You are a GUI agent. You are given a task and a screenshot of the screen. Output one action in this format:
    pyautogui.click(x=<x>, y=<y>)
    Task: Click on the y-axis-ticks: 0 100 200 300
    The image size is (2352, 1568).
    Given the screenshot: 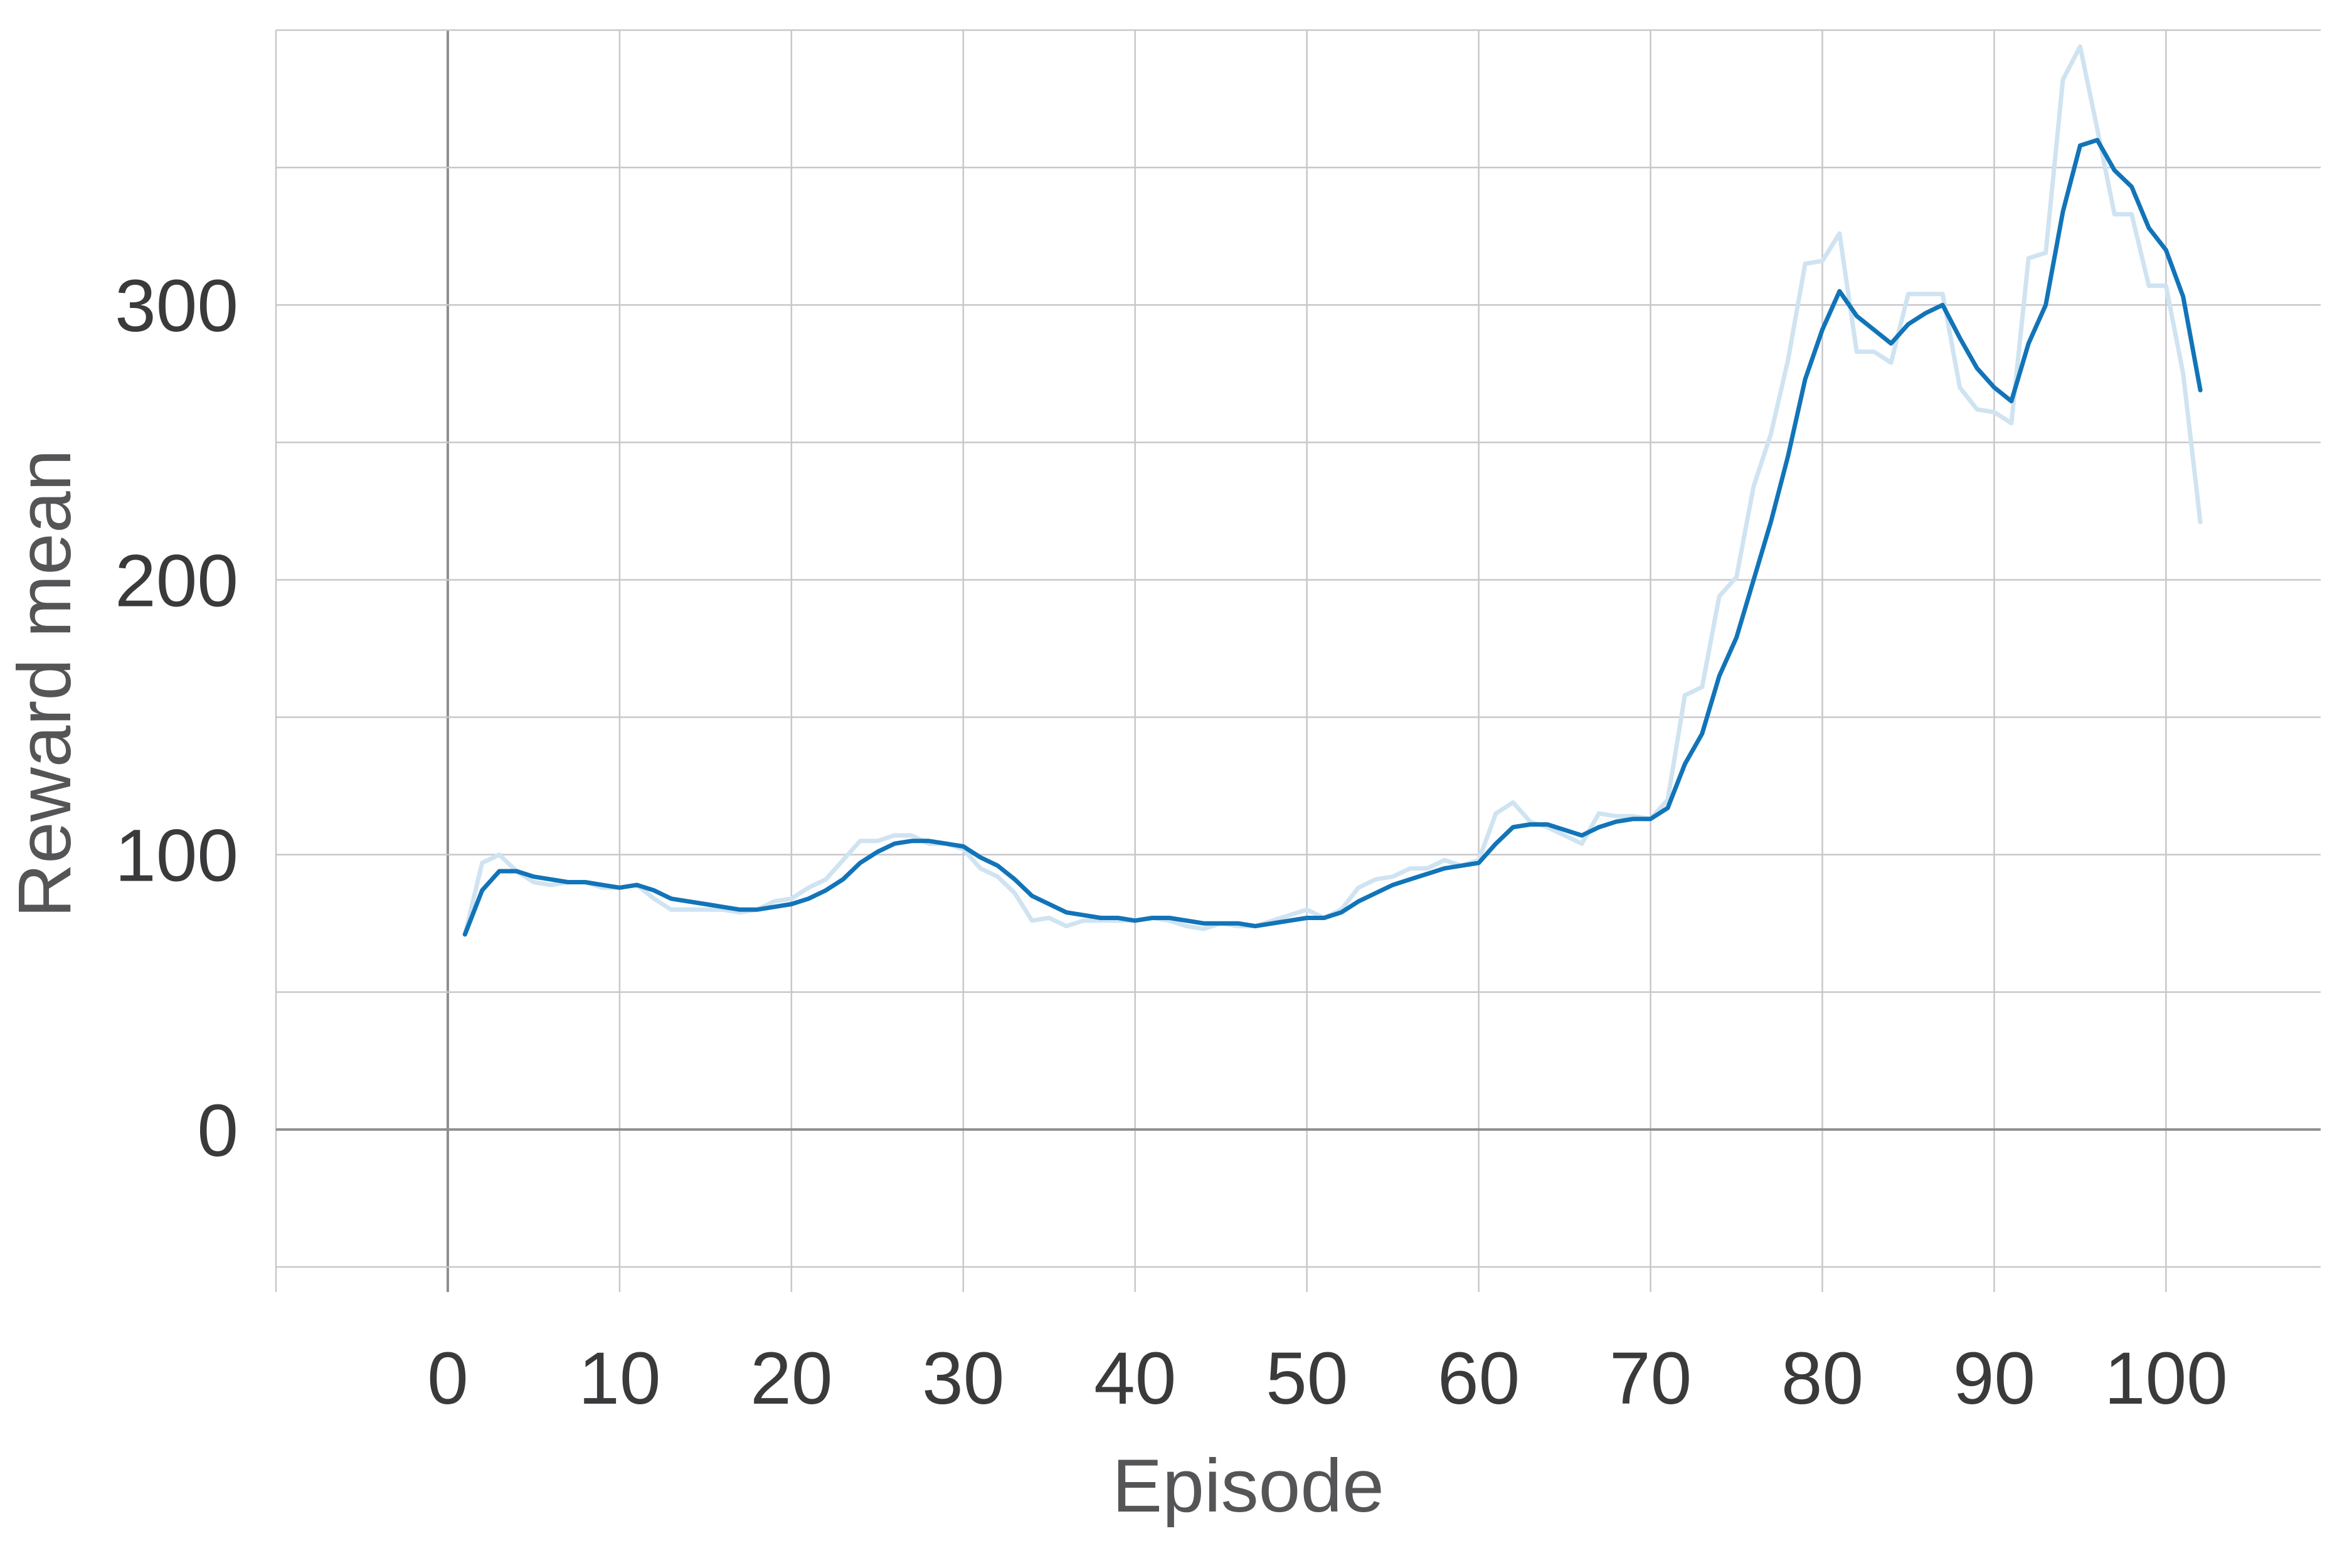 What is the action you would take?
    pyautogui.click(x=177, y=718)
    